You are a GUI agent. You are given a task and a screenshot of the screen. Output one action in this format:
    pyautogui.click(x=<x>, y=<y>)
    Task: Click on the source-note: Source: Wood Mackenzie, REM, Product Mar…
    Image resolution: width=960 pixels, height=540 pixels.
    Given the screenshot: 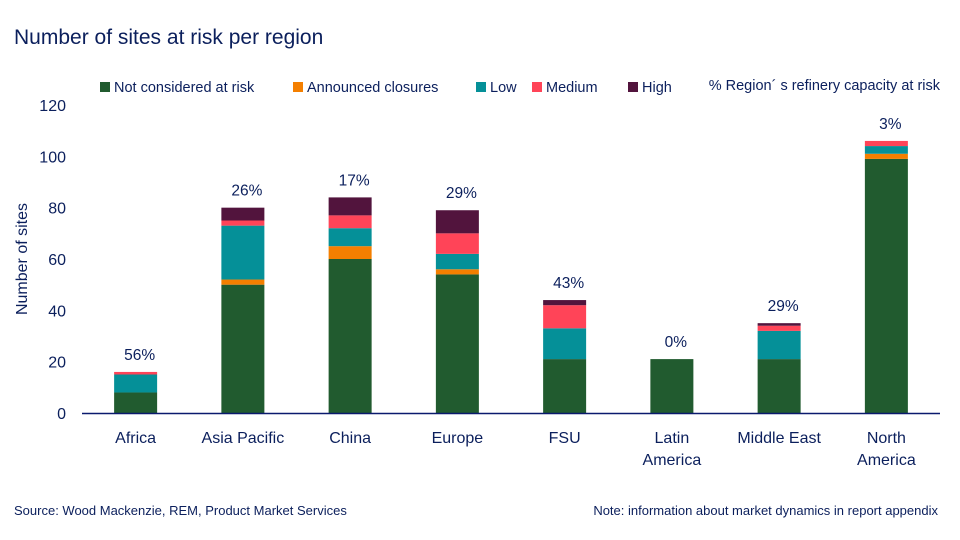 What is the action you would take?
    pyautogui.click(x=180, y=510)
    